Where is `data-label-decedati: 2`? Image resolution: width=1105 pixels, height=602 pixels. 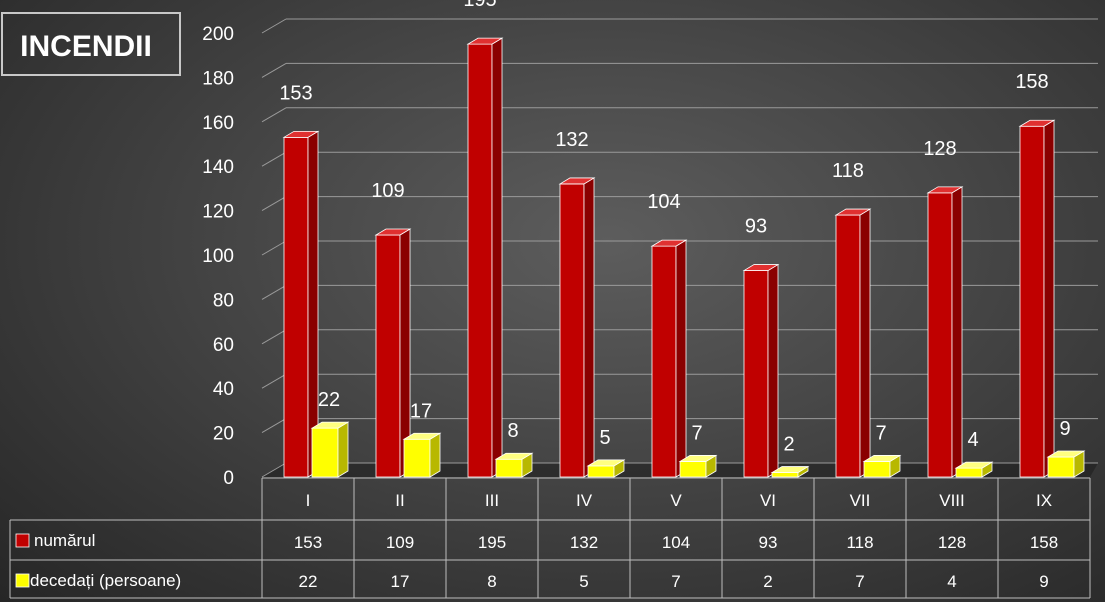 data-label-decedati: 2 is located at coordinates (788, 445).